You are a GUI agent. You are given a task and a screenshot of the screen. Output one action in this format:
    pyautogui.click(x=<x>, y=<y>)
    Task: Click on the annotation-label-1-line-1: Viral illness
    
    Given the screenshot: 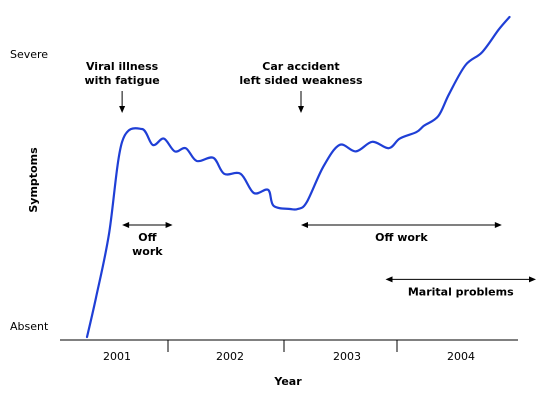 What is the action you would take?
    pyautogui.click(x=122, y=66)
    